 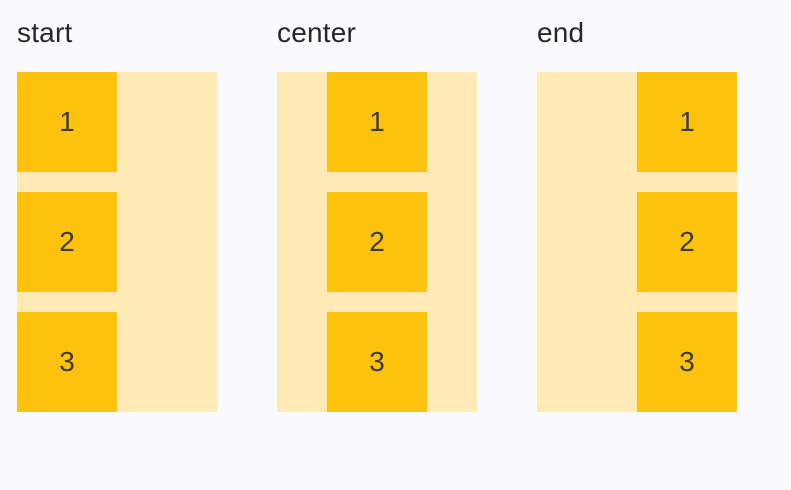 What do you see at coordinates (317, 32) in the screenshot?
I see `column-label-center: center` at bounding box center [317, 32].